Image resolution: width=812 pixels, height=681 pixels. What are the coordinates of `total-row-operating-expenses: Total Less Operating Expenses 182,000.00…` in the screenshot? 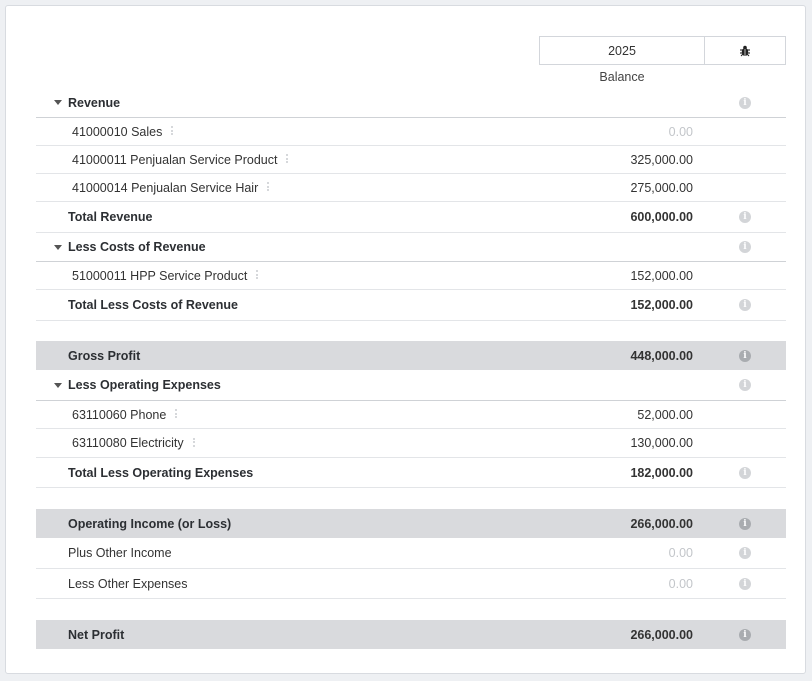 It's located at (411, 473).